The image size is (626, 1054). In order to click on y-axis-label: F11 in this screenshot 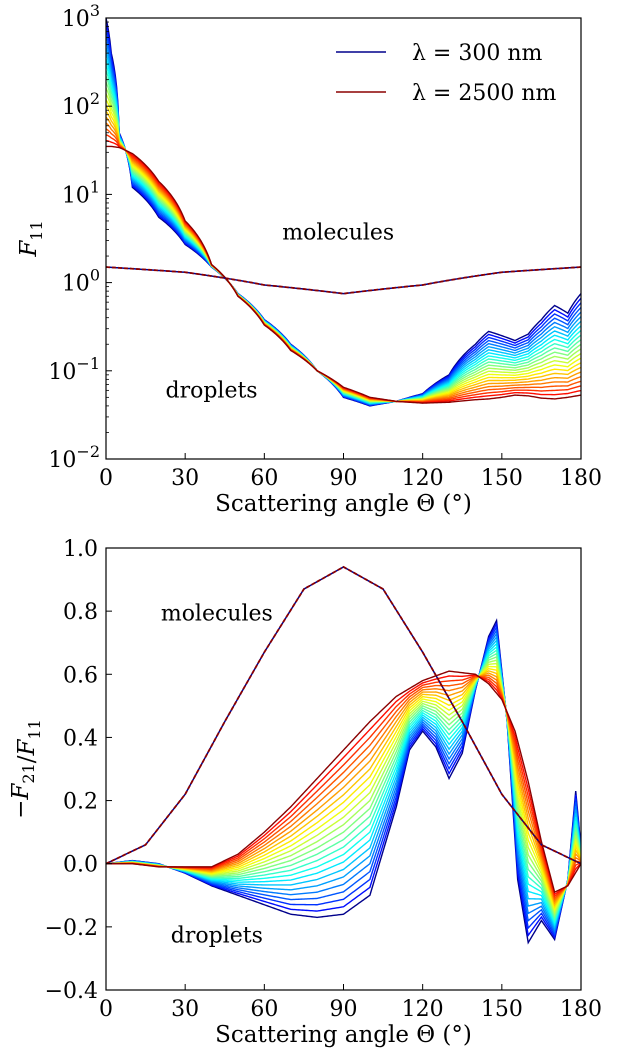, I will do `click(31, 238)`.